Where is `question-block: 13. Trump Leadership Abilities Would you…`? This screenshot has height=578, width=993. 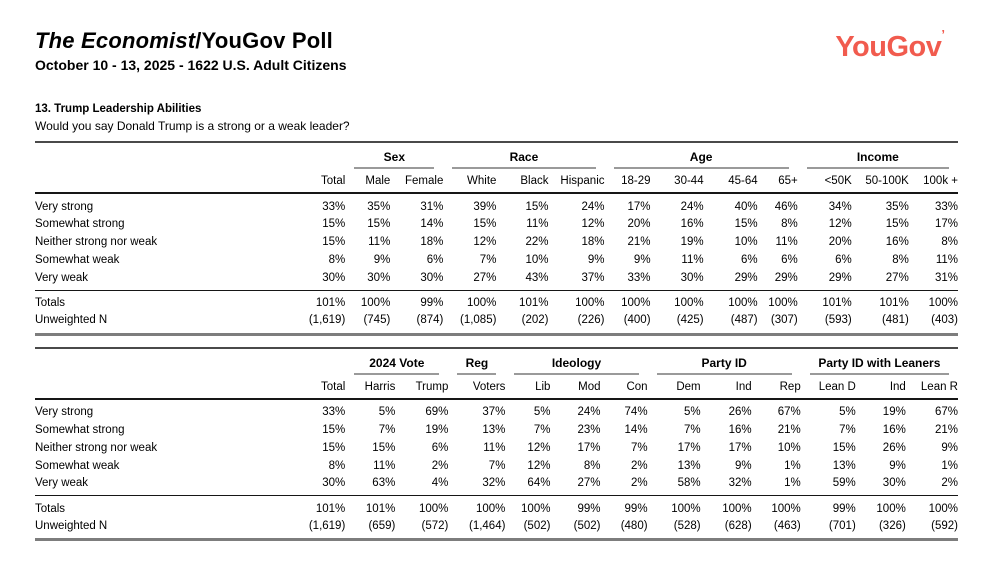
question-block: 13. Trump Leadership Abilities Would you… is located at coordinates (496, 118).